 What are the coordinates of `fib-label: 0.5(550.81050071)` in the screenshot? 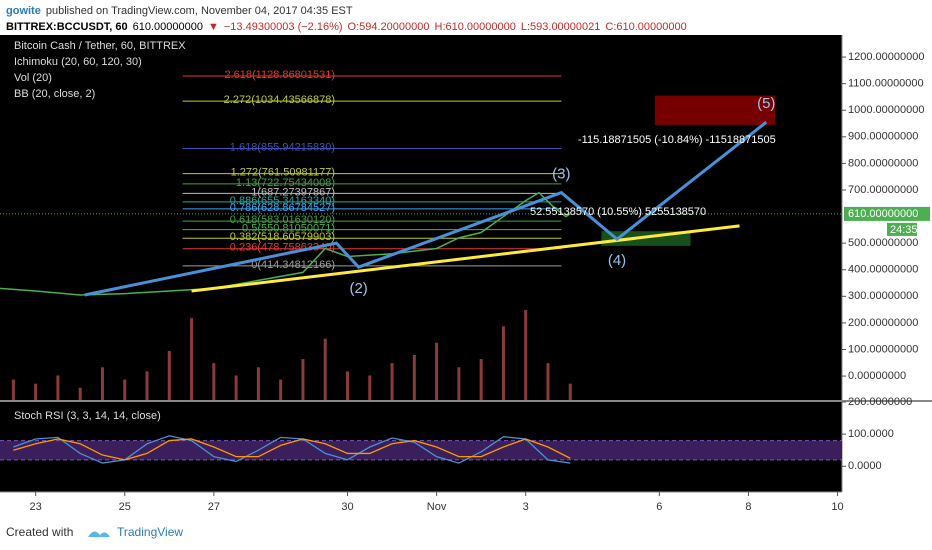 It's located at (288, 229).